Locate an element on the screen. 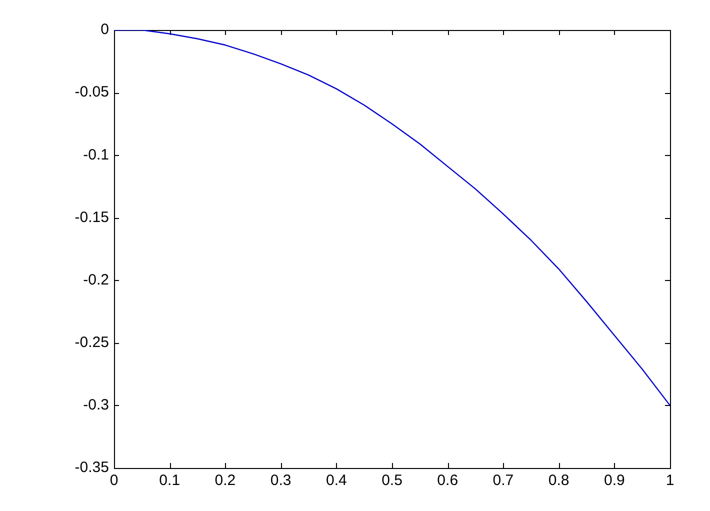 This screenshot has width=710, height=511. x-tick-label: 0.2 is located at coordinates (225, 481).